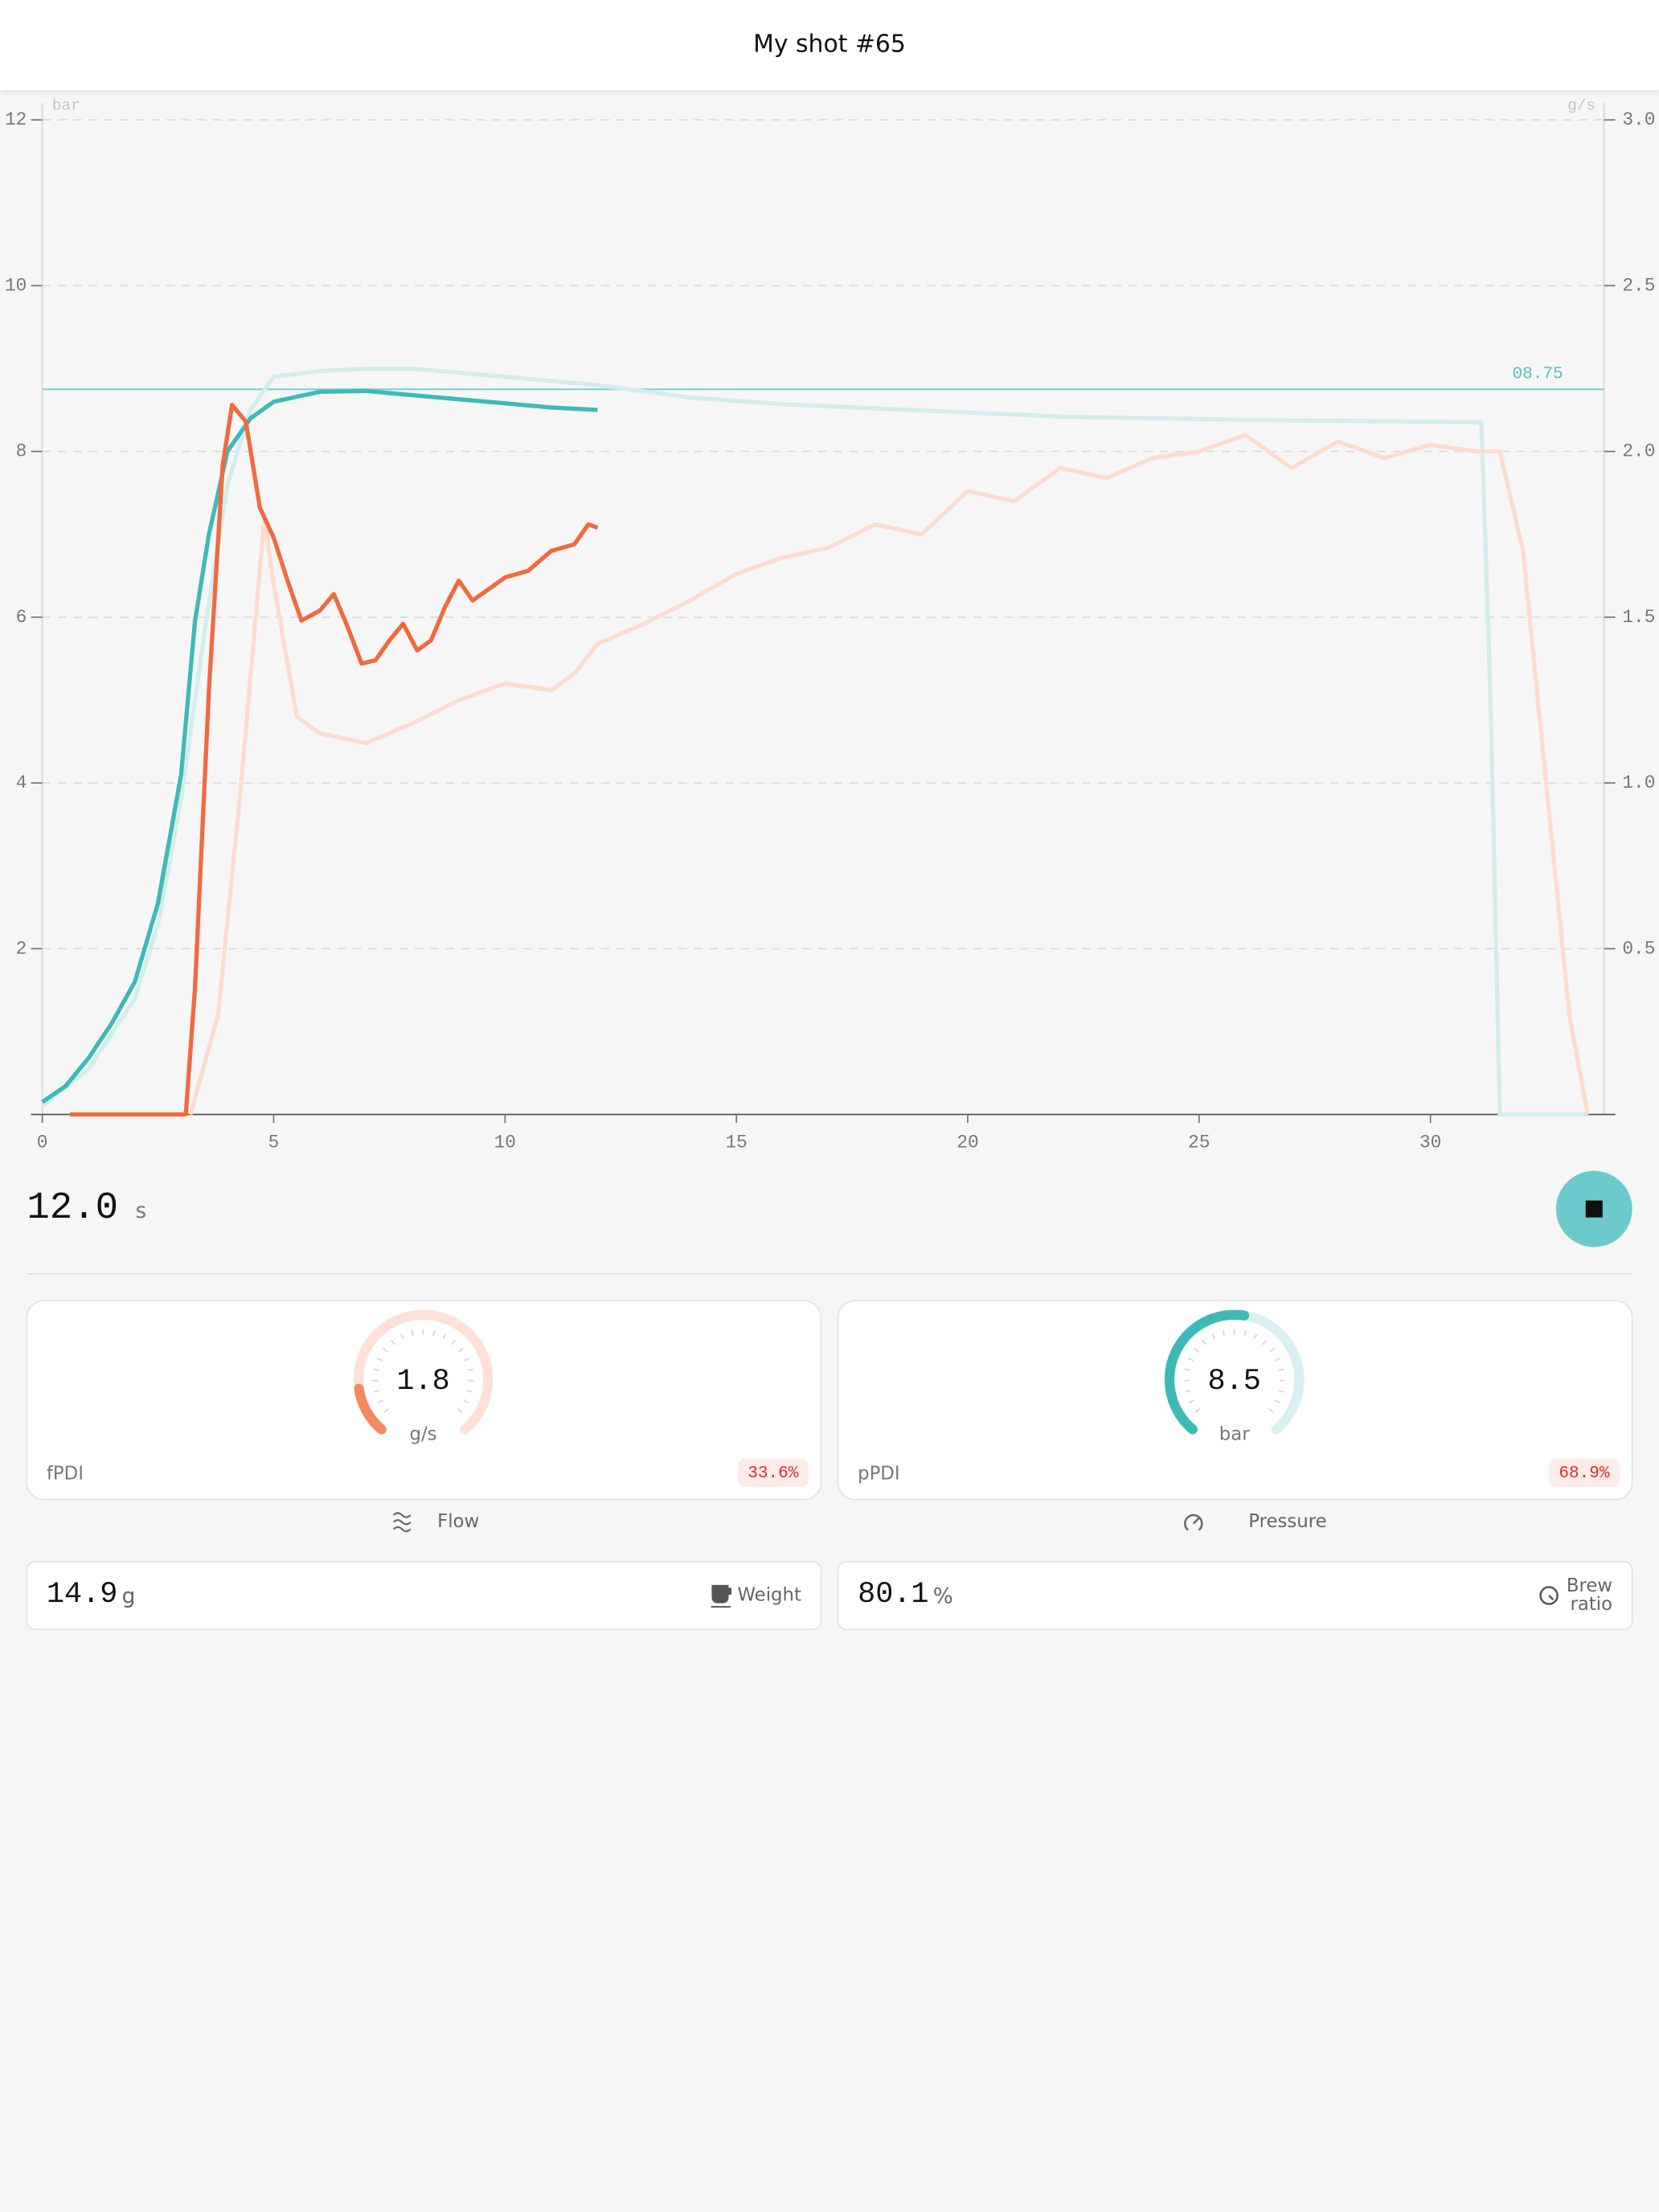  Describe the element at coordinates (769, 1595) in the screenshot. I see `stat-label: Weight` at that location.